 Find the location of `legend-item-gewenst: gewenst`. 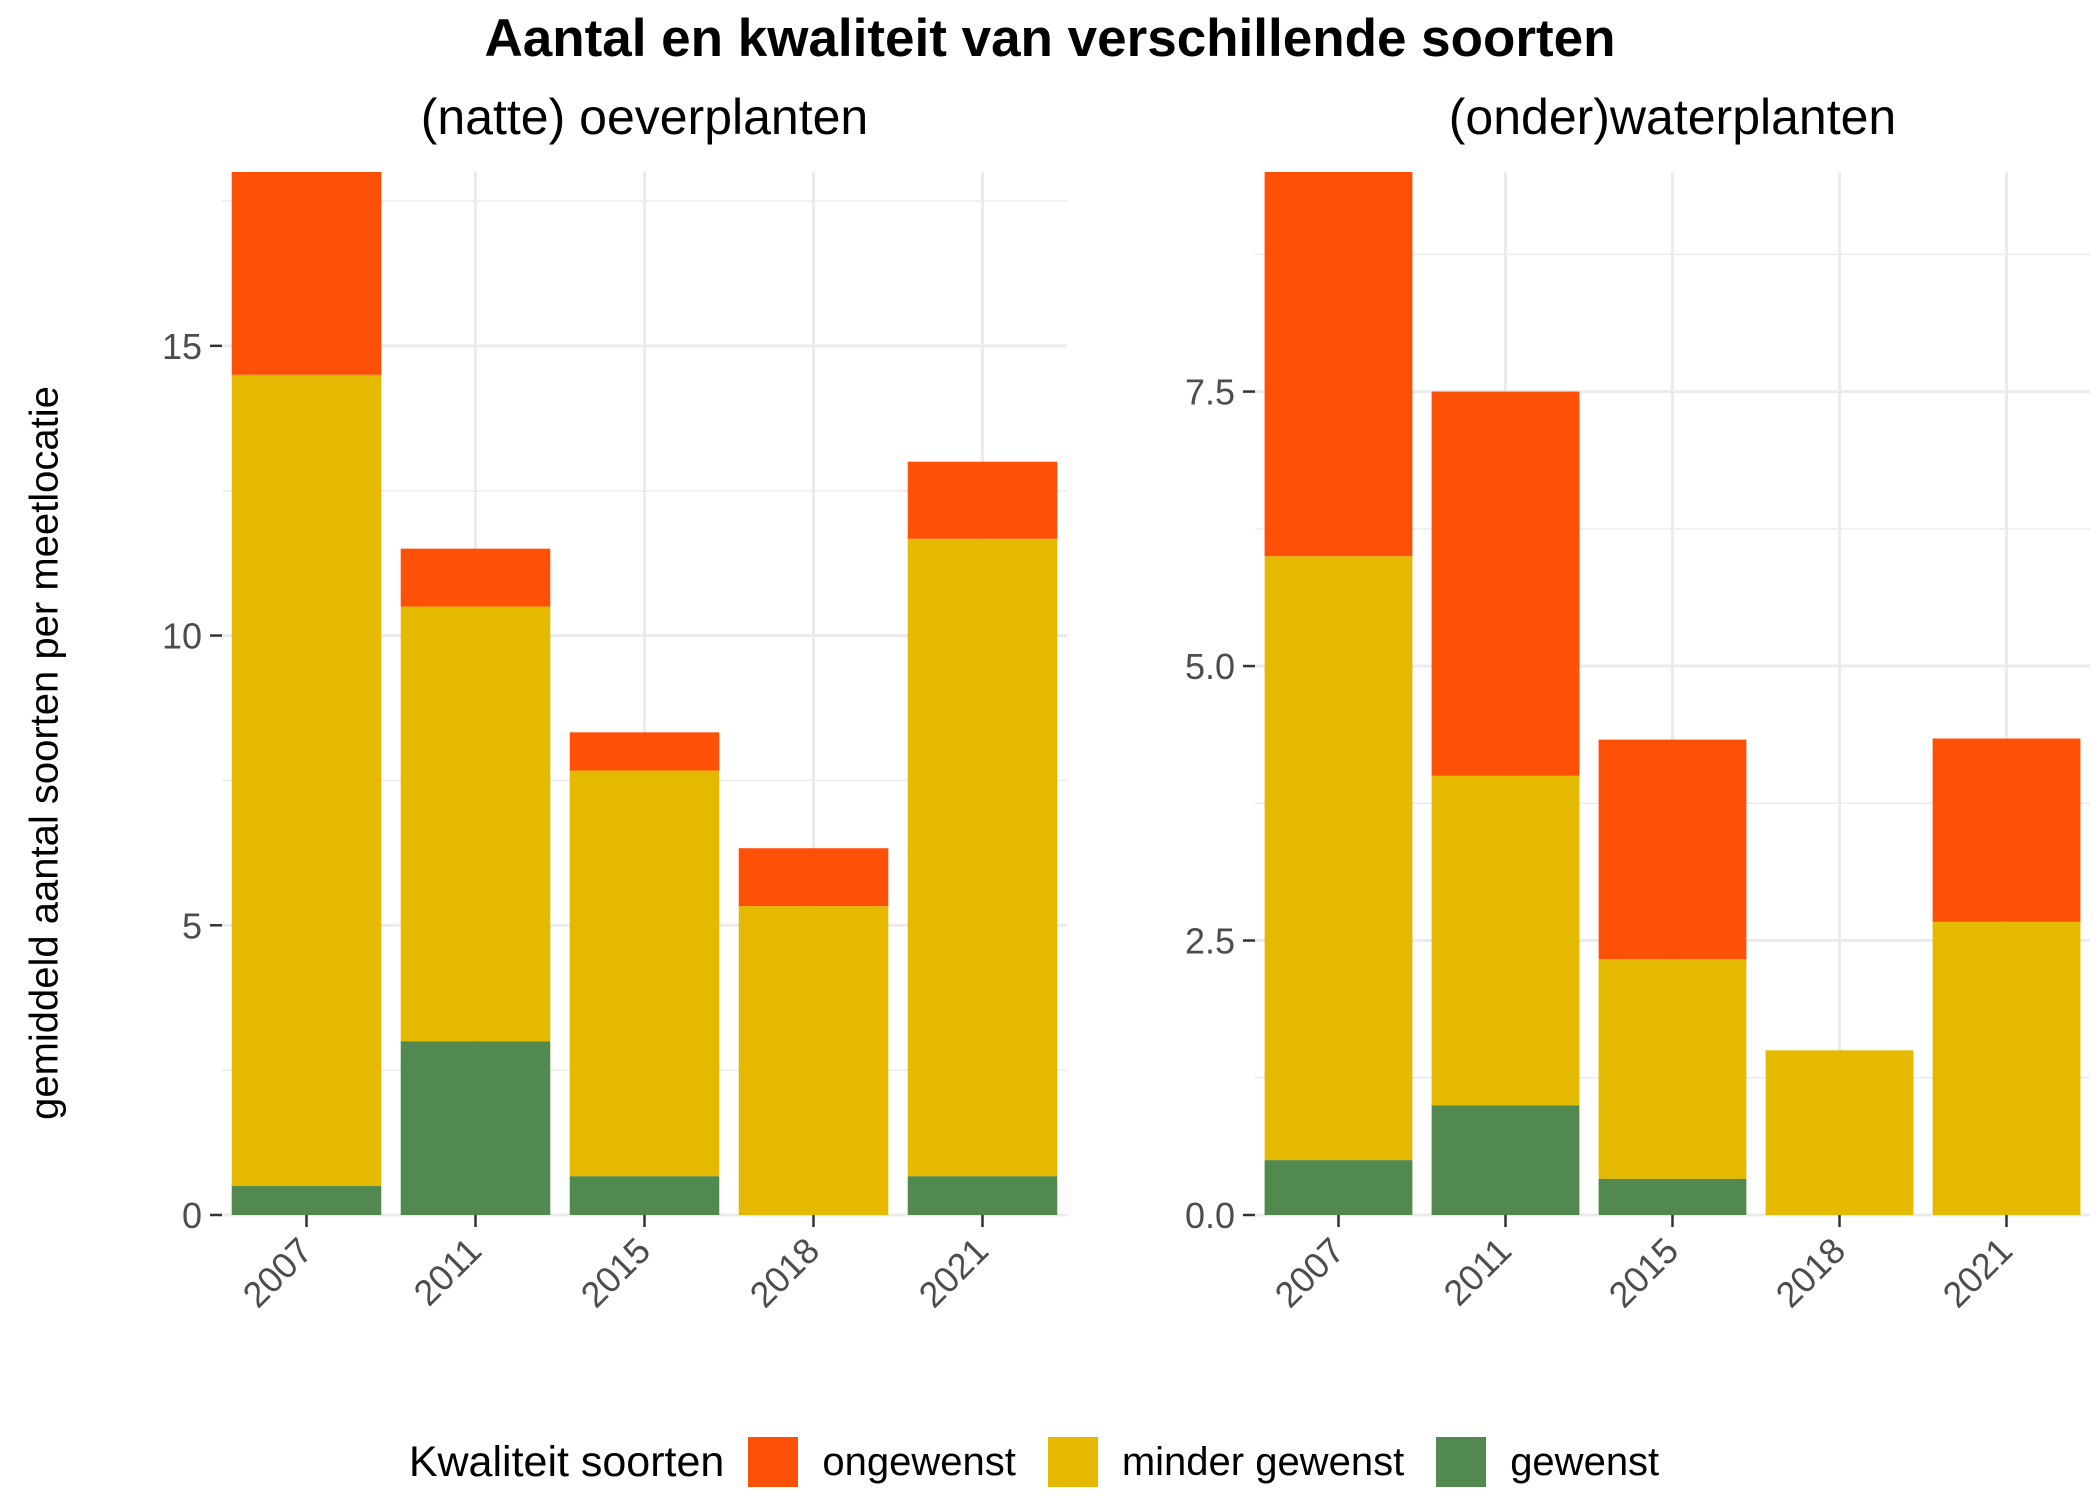

legend-item-gewenst: gewenst is located at coordinates (1547, 1462).